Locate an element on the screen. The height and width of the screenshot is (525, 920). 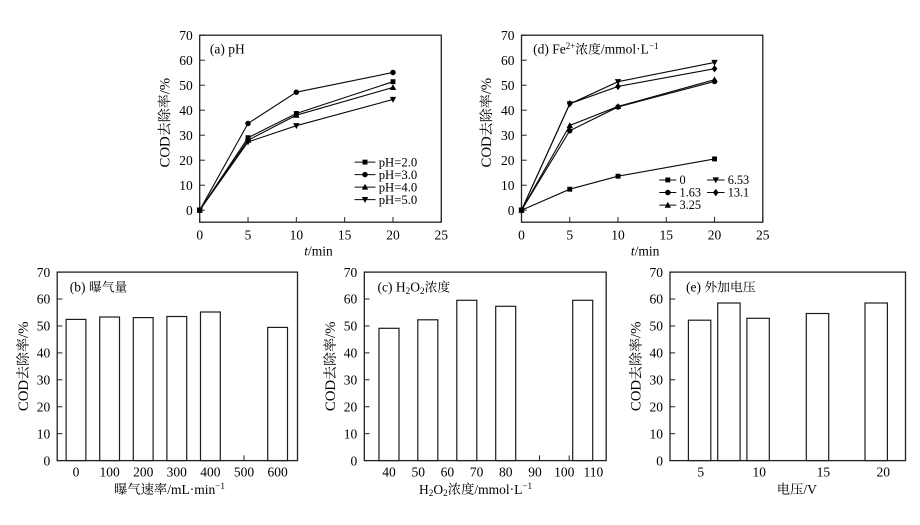
svg-text: /mL·min is located at coordinates (191, 489).